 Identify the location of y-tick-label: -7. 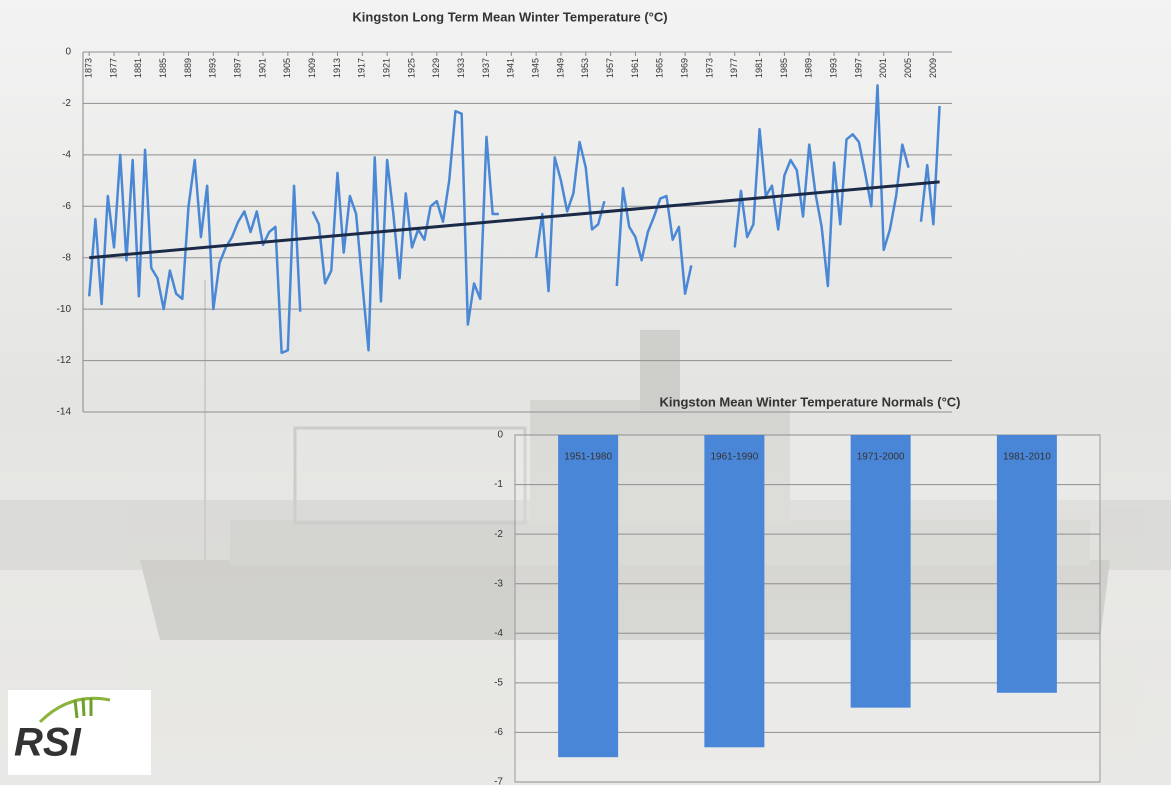
(498, 781).